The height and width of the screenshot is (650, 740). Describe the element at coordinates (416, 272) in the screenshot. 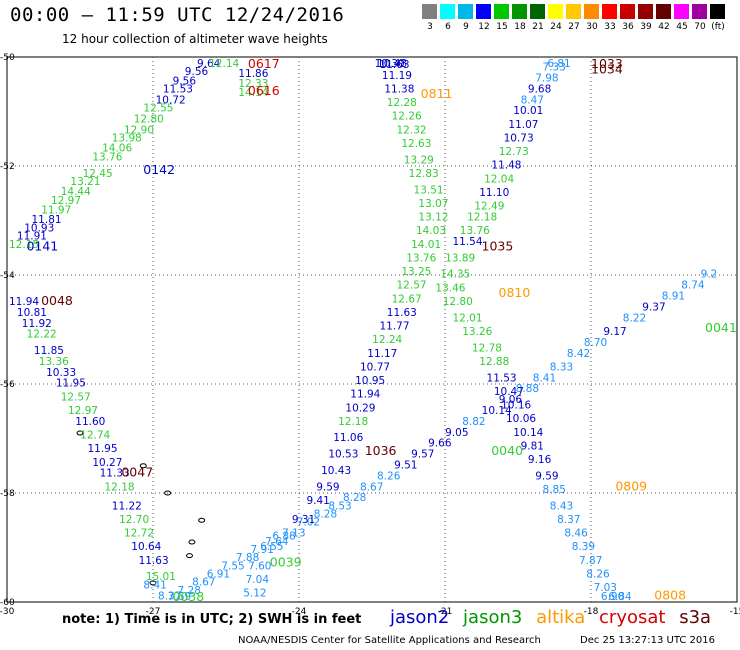

I see `wave-height-label: 13.25` at that location.